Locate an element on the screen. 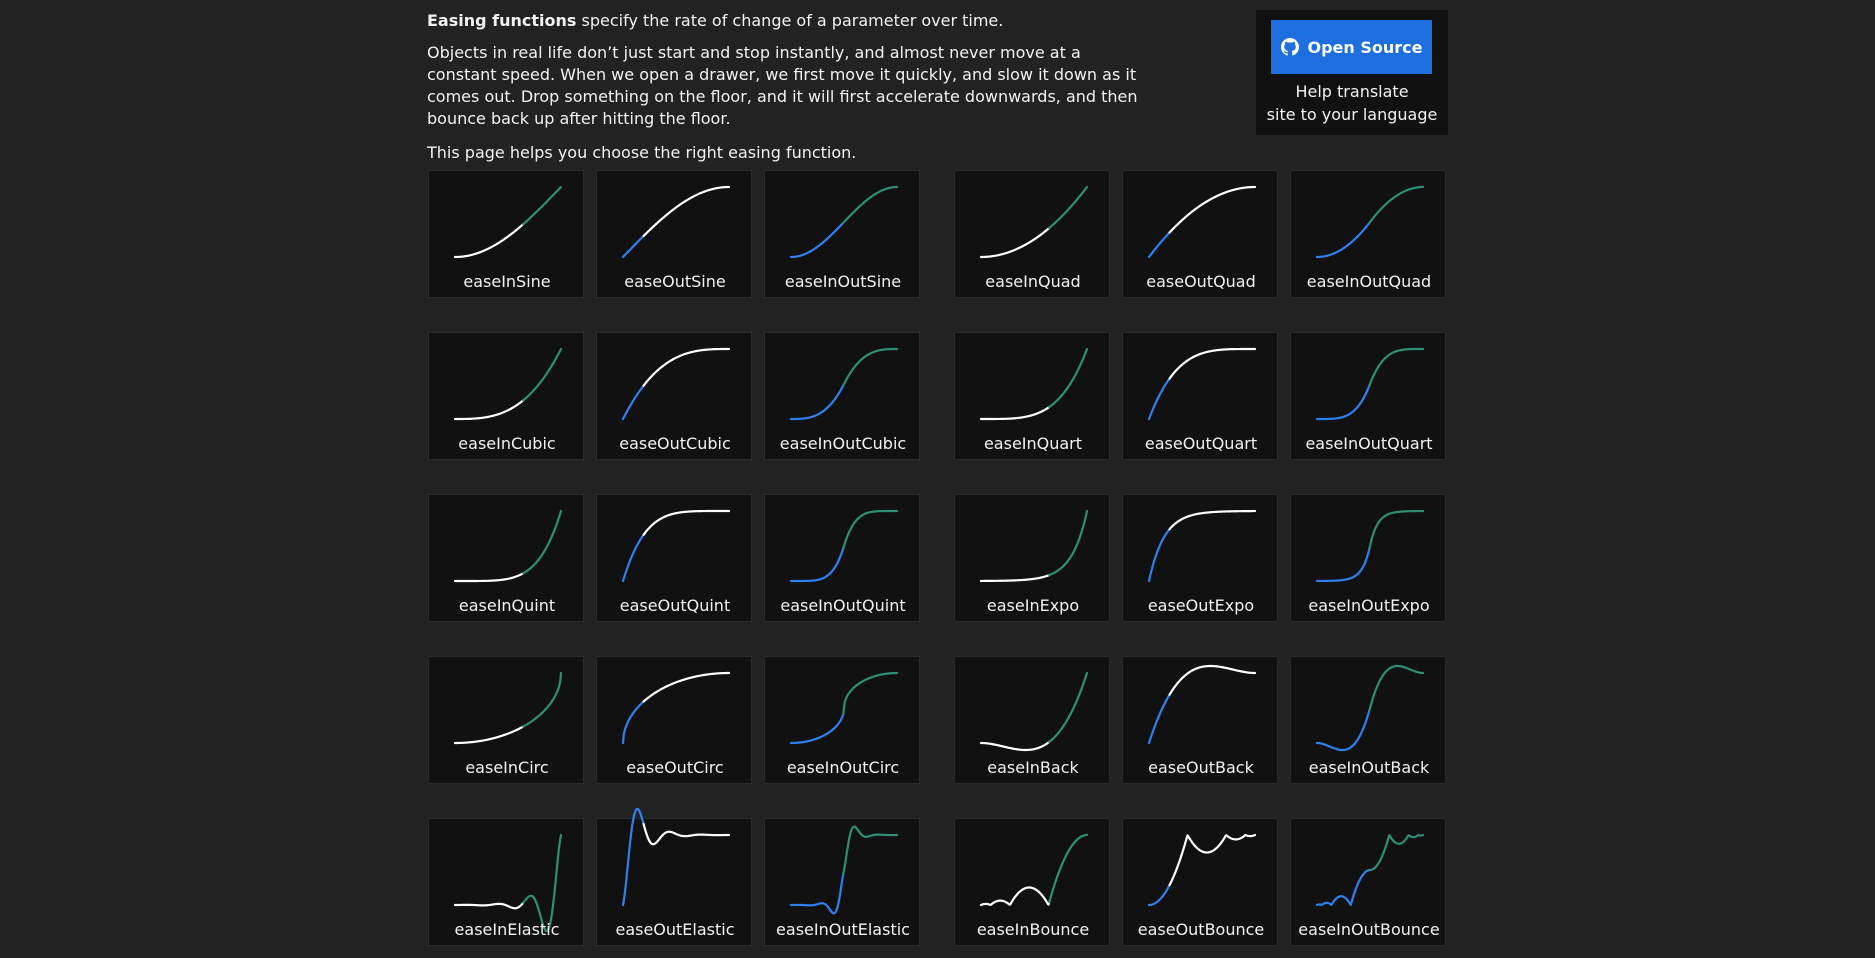 This screenshot has height=958, width=1875. easing-curve-easeOutExpo is located at coordinates (1202, 546).